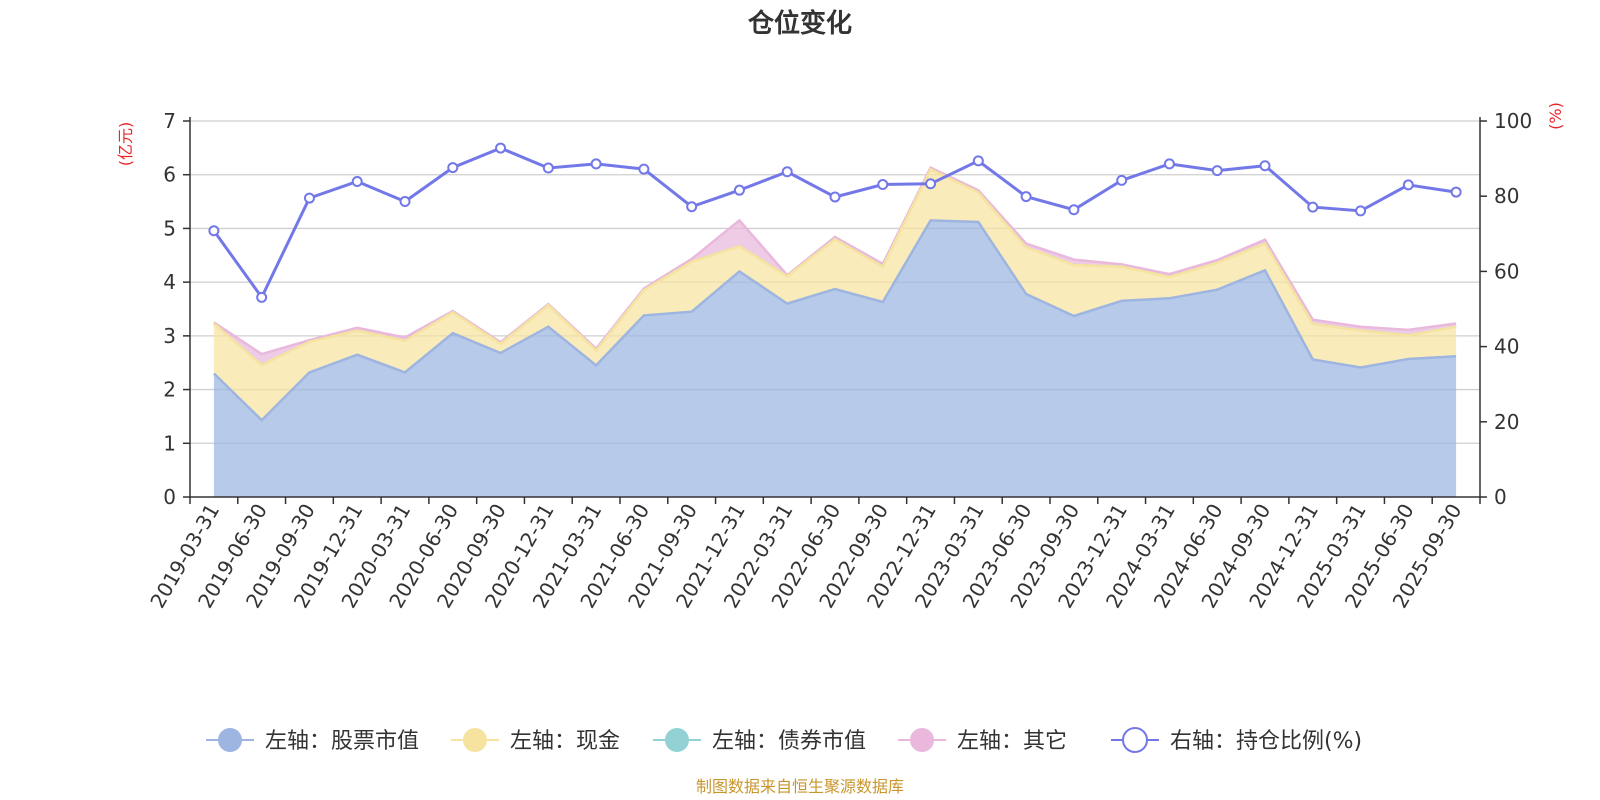 Image resolution: width=1600 pixels, height=800 pixels. What do you see at coordinates (1506, 422) in the screenshot?
I see `right-axis-tick-label: 20` at bounding box center [1506, 422].